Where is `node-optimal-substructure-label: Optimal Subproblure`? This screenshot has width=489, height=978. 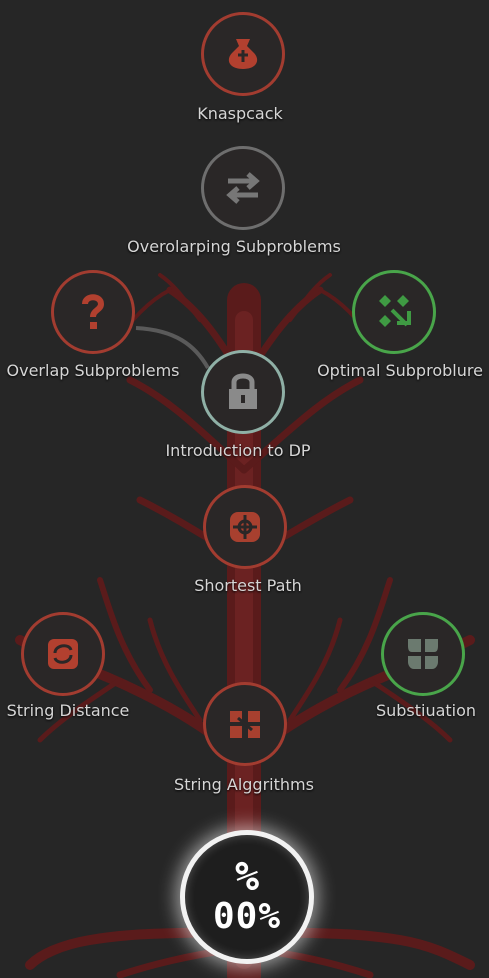
node-optimal-substructure-label: Optimal Subproblure is located at coordinates (400, 370).